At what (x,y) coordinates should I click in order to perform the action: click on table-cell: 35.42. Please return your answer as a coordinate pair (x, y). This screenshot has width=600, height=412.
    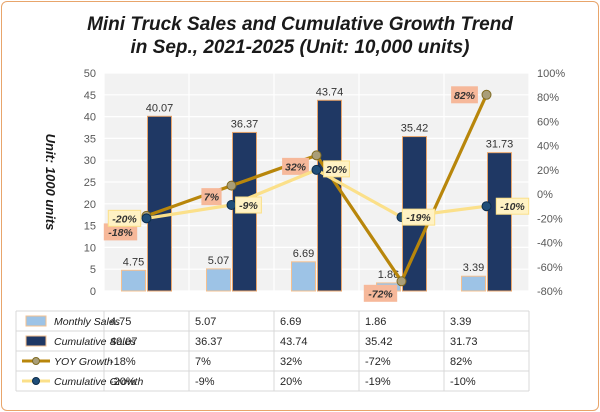
    Looking at the image, I should click on (379, 342).